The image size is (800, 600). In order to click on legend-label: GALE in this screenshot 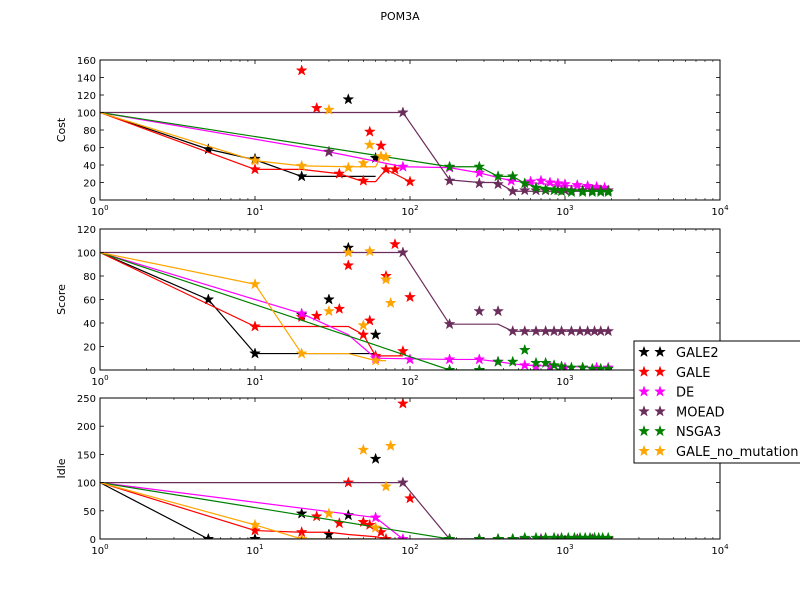, I will do `click(693, 373)`.